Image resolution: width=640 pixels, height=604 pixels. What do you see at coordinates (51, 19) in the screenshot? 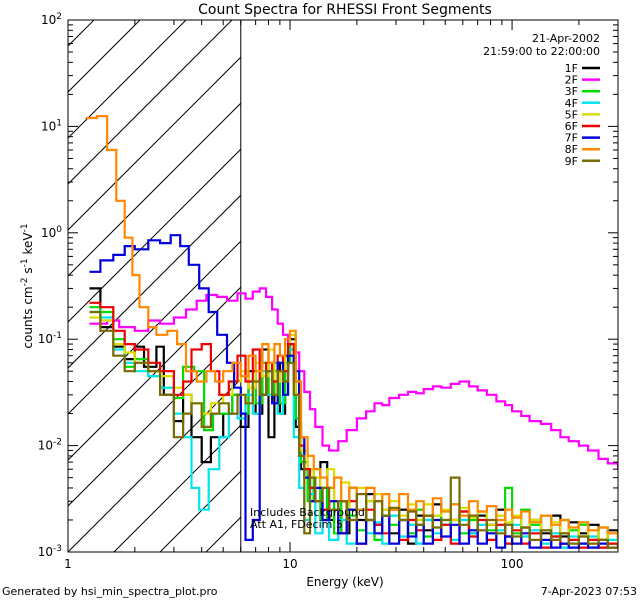
I see `y-tick-label: 10²` at bounding box center [51, 19].